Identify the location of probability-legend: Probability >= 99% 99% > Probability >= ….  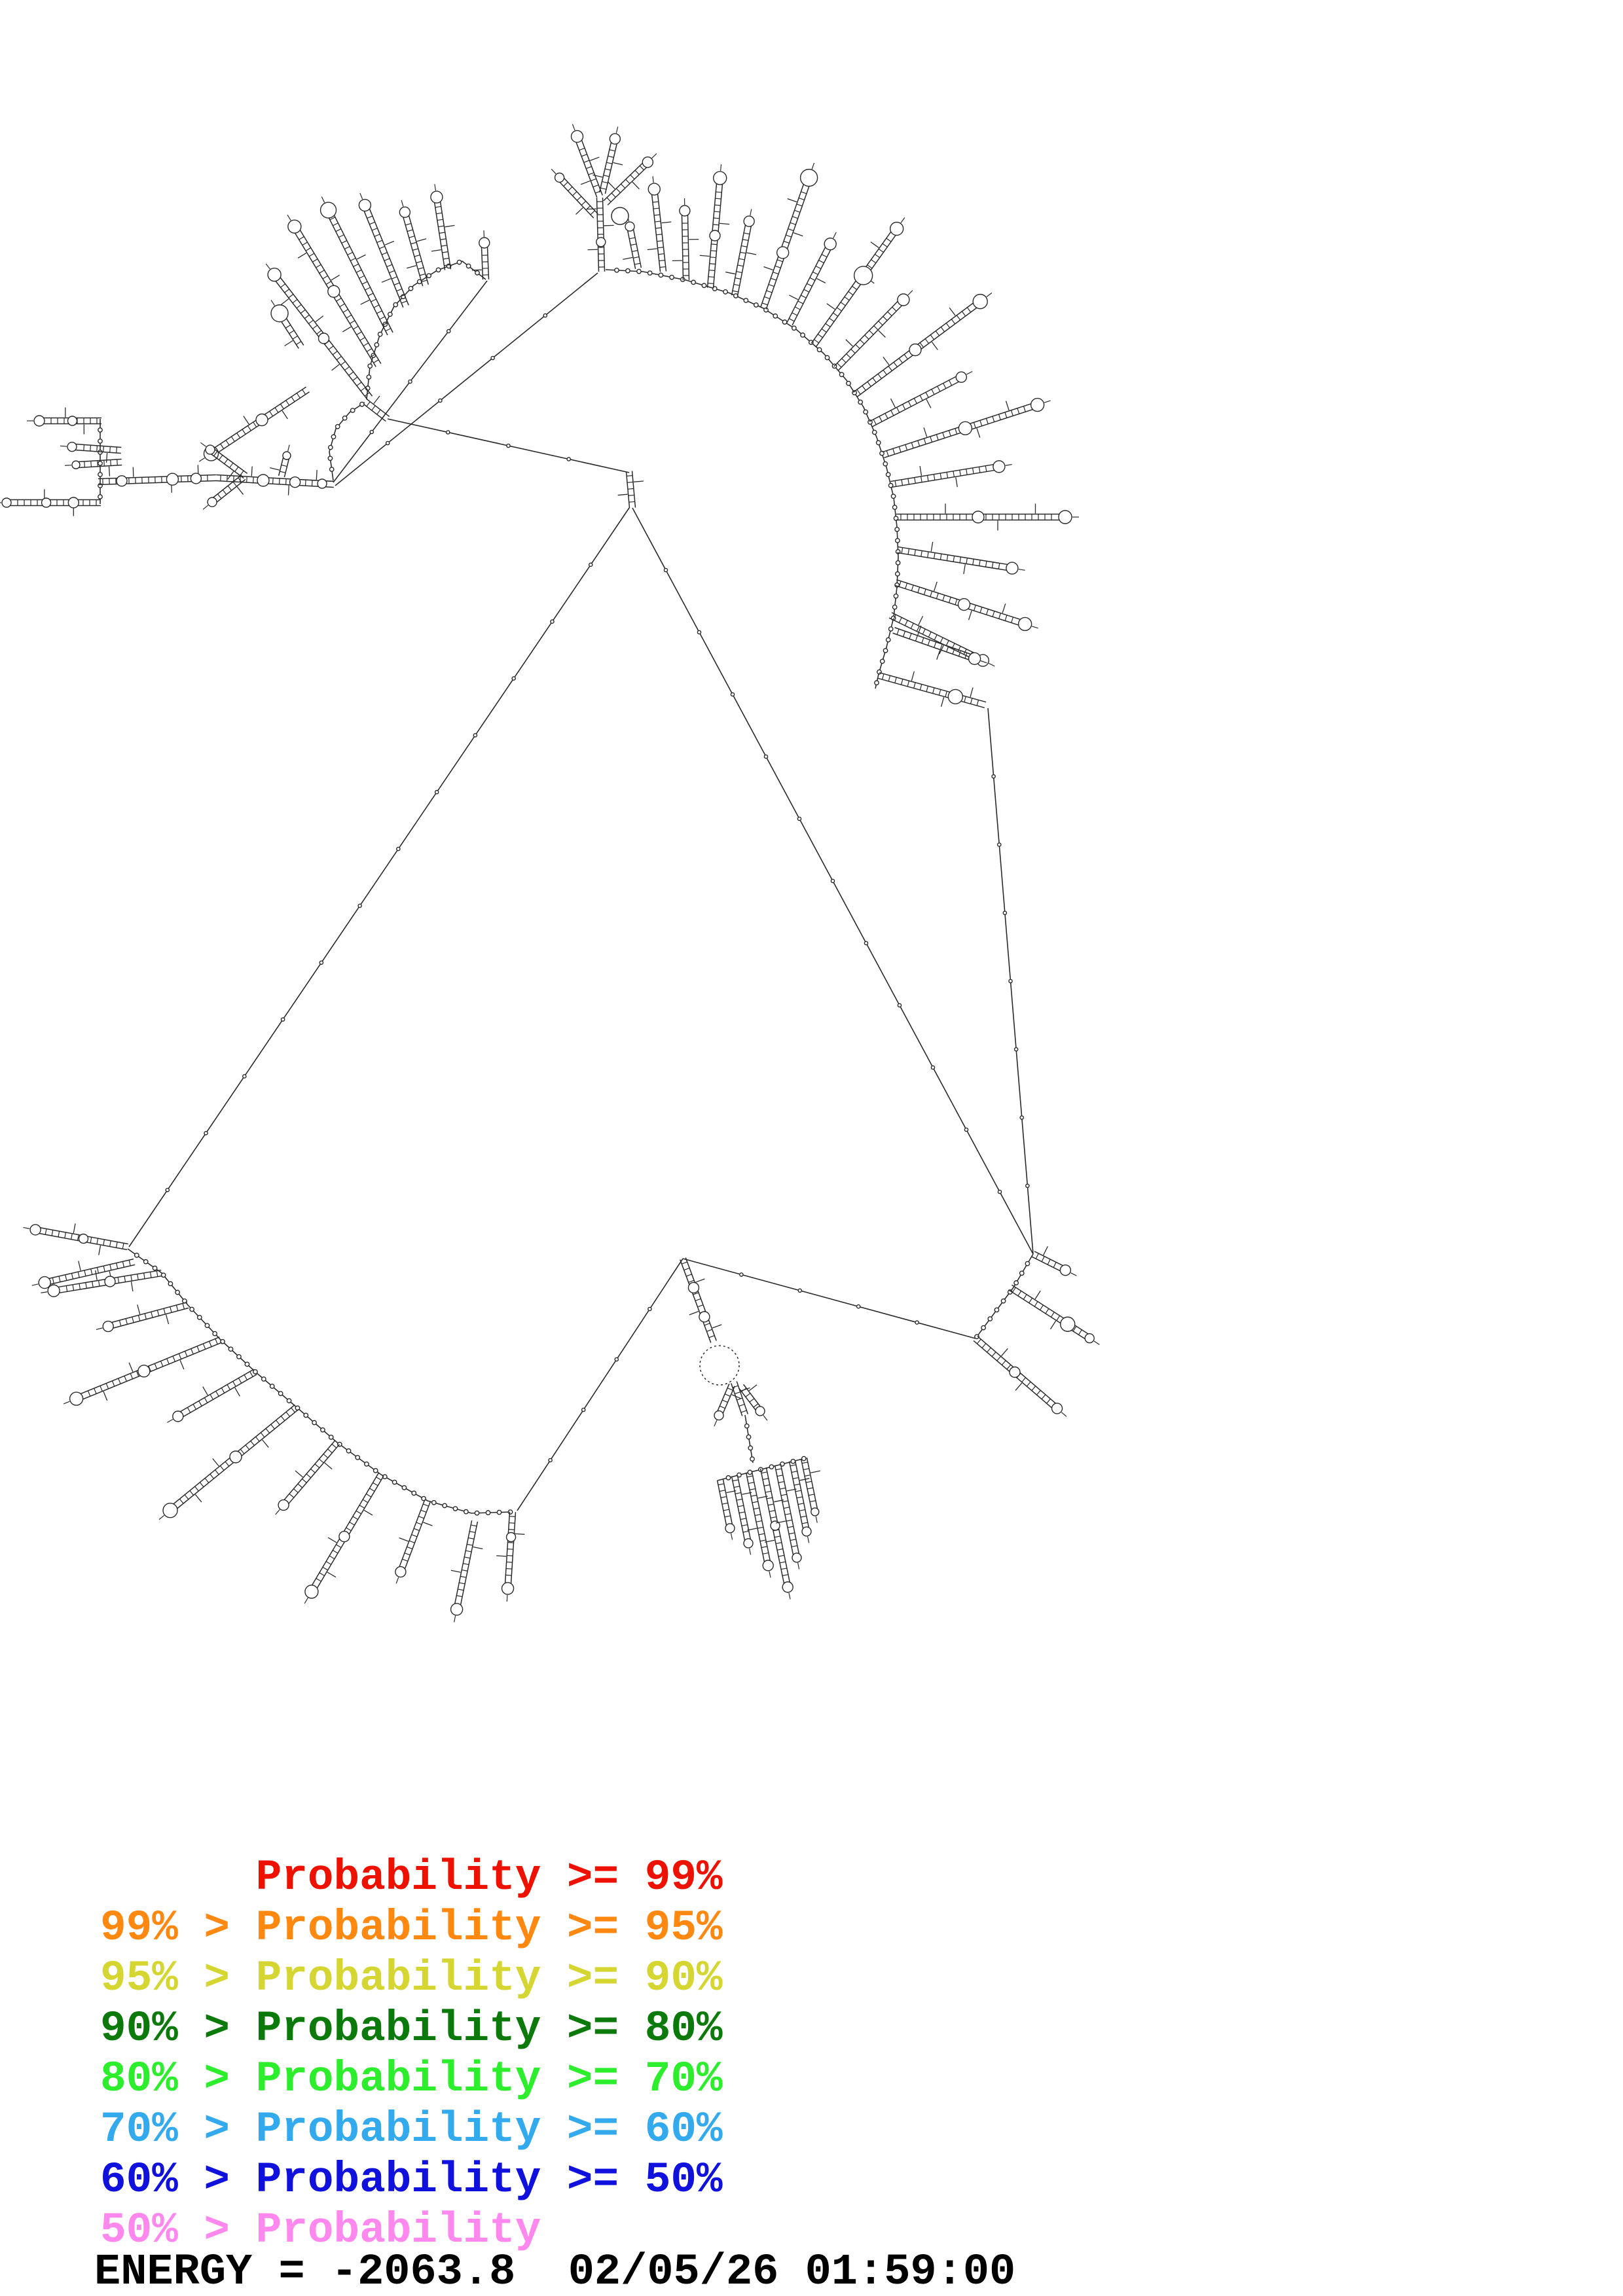
(411, 2053).